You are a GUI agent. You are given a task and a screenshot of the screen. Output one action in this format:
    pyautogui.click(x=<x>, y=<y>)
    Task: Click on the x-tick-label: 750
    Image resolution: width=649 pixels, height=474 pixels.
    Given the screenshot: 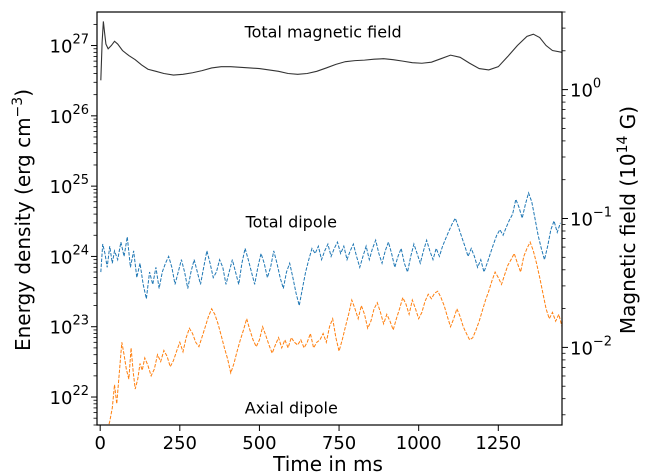 What is the action you would take?
    pyautogui.click(x=339, y=443)
    